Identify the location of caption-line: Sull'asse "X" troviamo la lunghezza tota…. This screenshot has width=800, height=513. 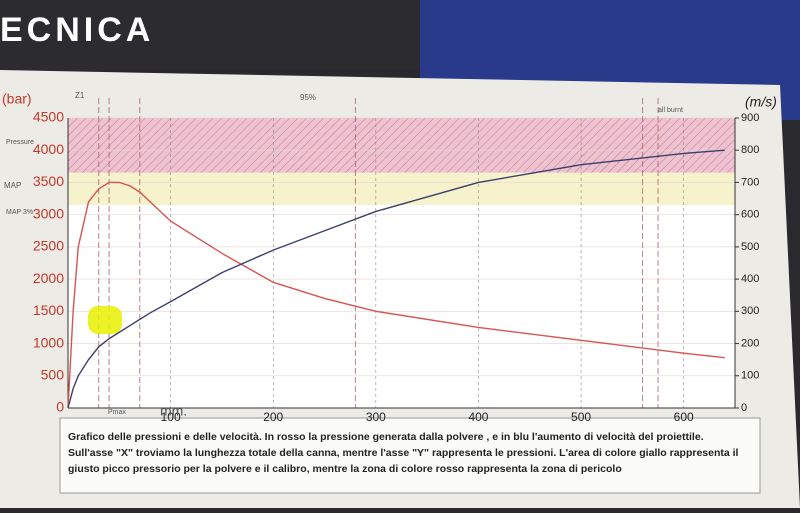
(403, 453).